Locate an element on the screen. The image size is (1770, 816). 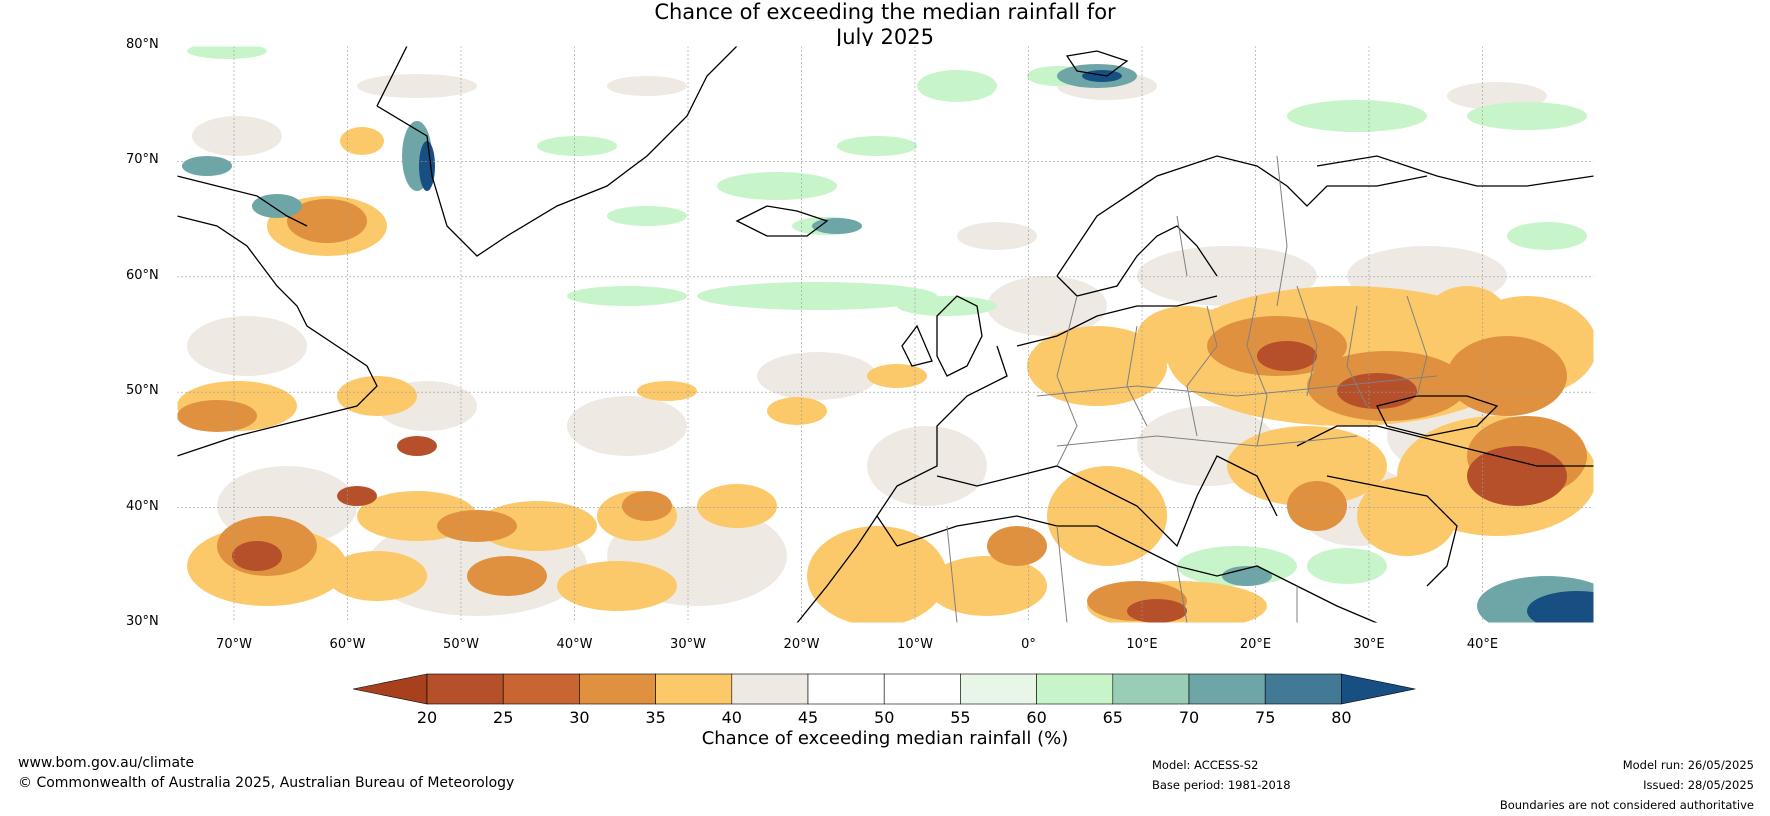
colorbar-segments is located at coordinates (884, 689).